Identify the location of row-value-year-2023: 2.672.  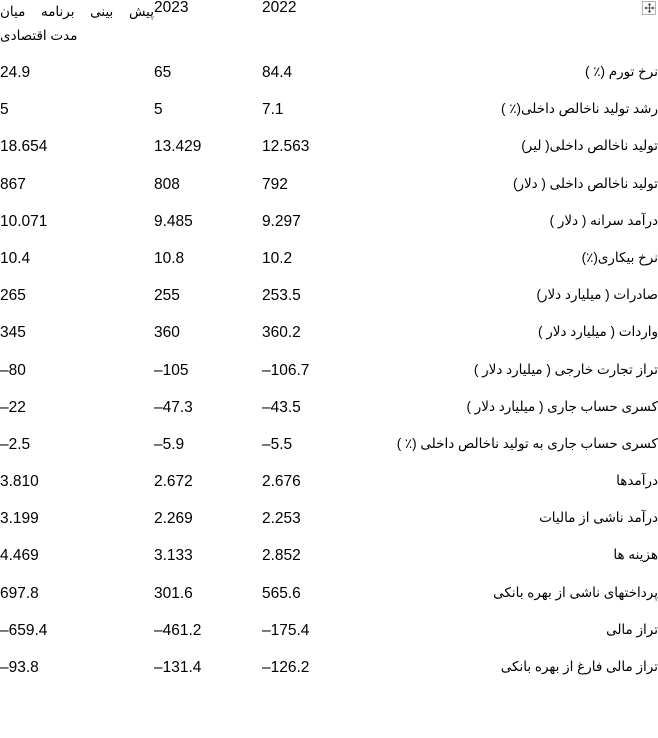
(173, 482).